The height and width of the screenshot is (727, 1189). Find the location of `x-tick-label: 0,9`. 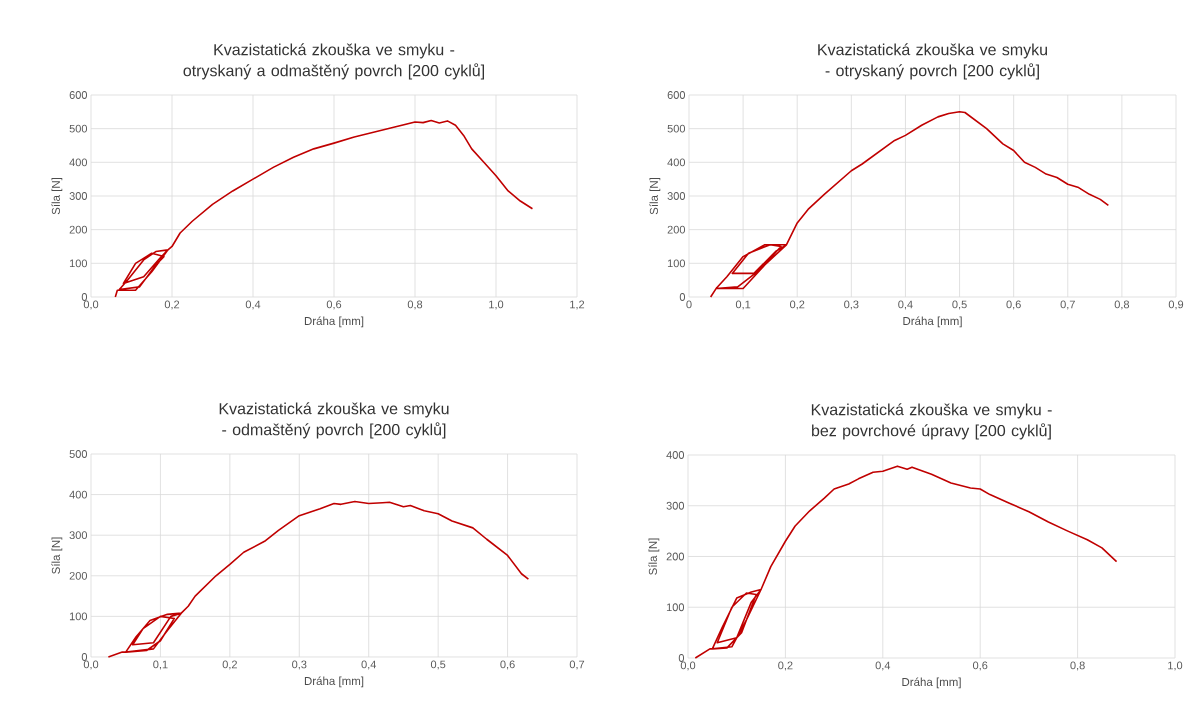

x-tick-label: 0,9 is located at coordinates (1176, 305).